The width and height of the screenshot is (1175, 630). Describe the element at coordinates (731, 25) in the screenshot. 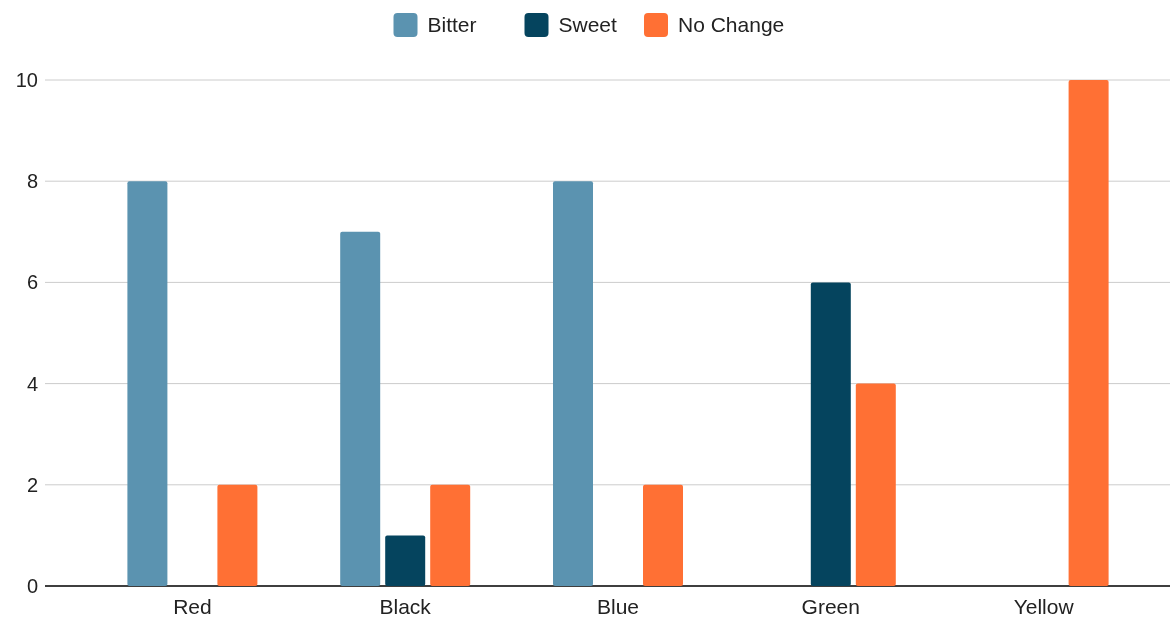

I see `legend-label: No Change` at that location.